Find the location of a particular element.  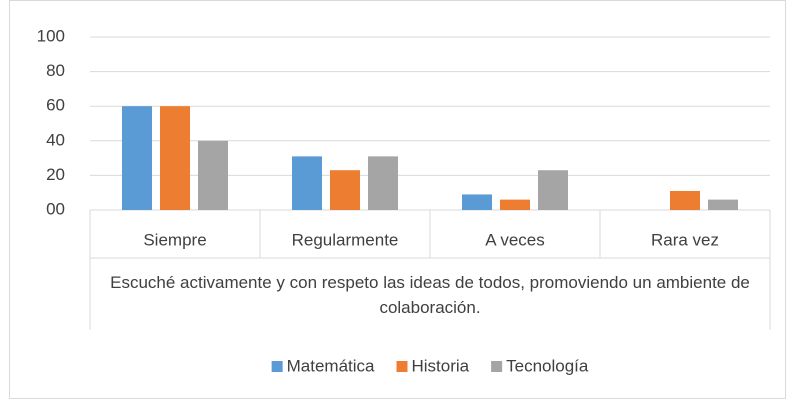

x-tick-label: Rara vez is located at coordinates (685, 239).